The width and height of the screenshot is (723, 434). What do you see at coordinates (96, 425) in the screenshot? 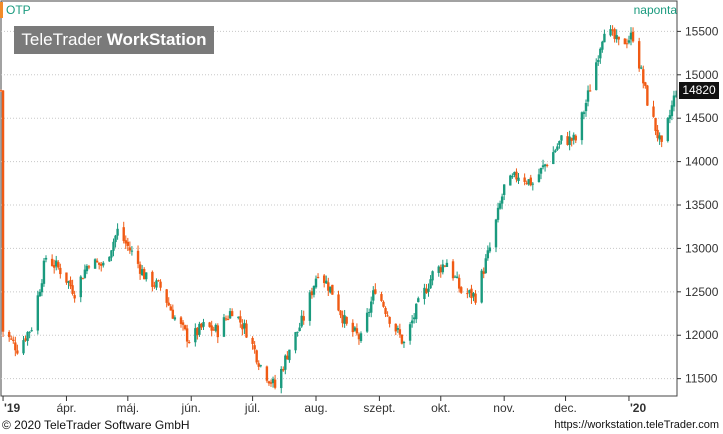
I see `copyright-text: © 2020 TeleTrader Software GmbH` at bounding box center [96, 425].